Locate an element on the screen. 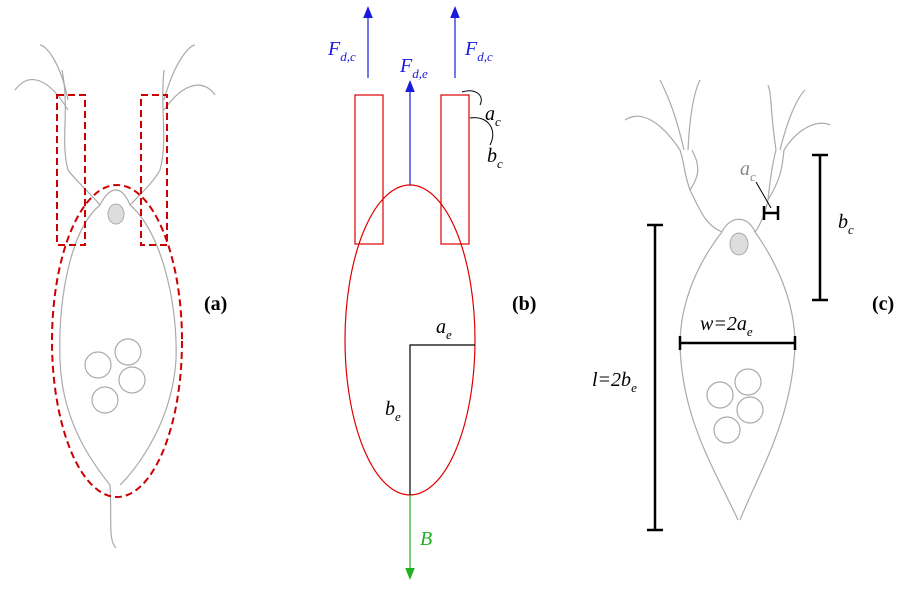 Image resolution: width=900 pixels, height=603 pixels. dimension-label: w=2ae is located at coordinates (726, 326).